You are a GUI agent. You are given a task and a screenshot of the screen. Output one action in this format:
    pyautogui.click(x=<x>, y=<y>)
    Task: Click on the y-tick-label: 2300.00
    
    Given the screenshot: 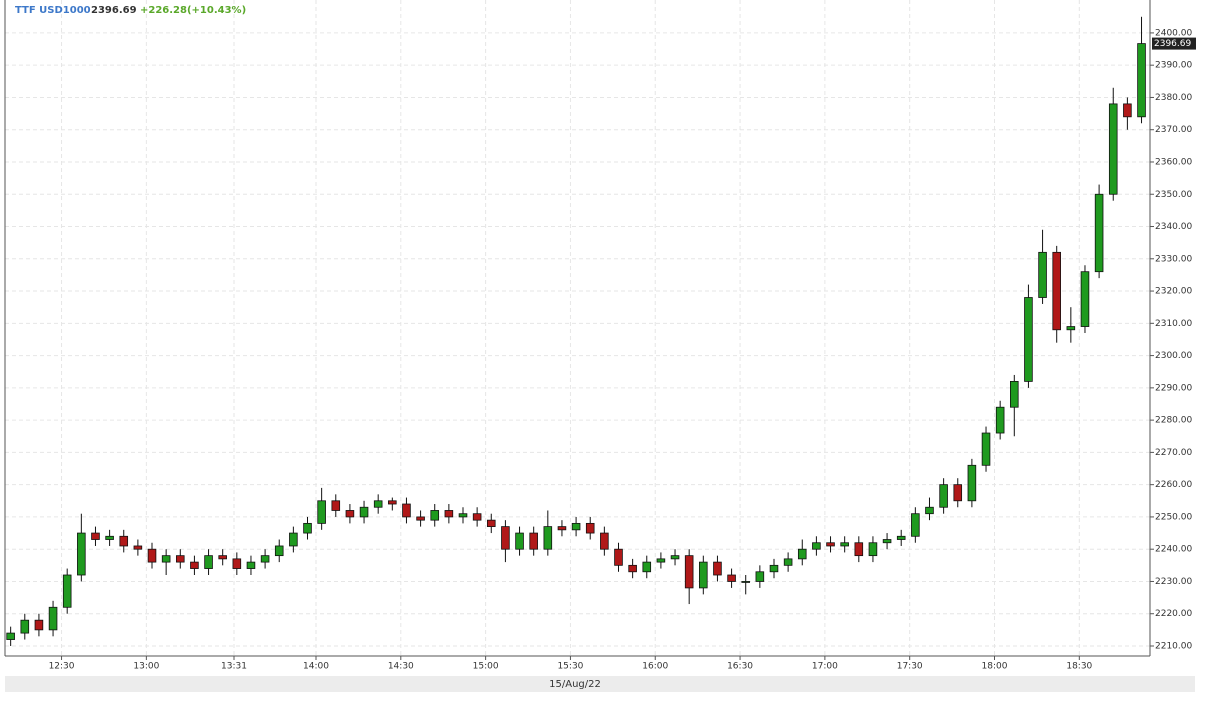 What is the action you would take?
    pyautogui.click(x=1173, y=356)
    